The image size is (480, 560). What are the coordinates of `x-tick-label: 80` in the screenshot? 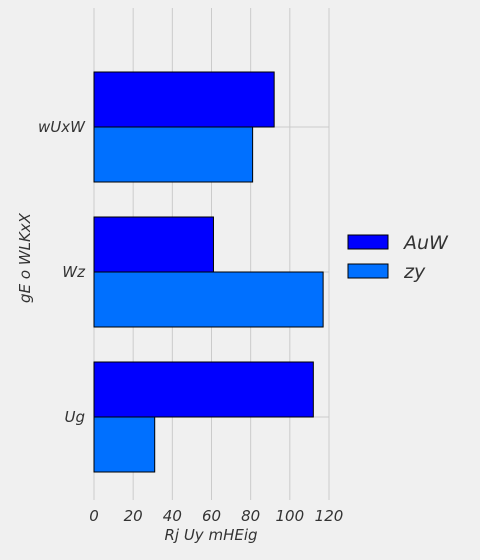 It's located at (250, 516).